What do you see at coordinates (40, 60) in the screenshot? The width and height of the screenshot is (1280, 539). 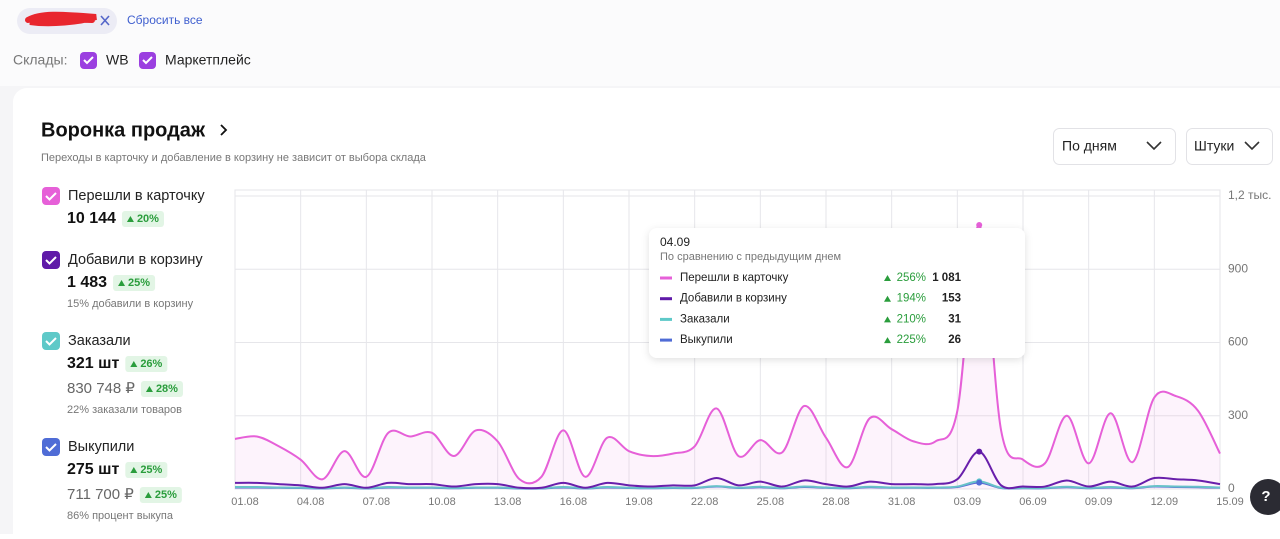 I see `warehouses-label: Склады:` at bounding box center [40, 60].